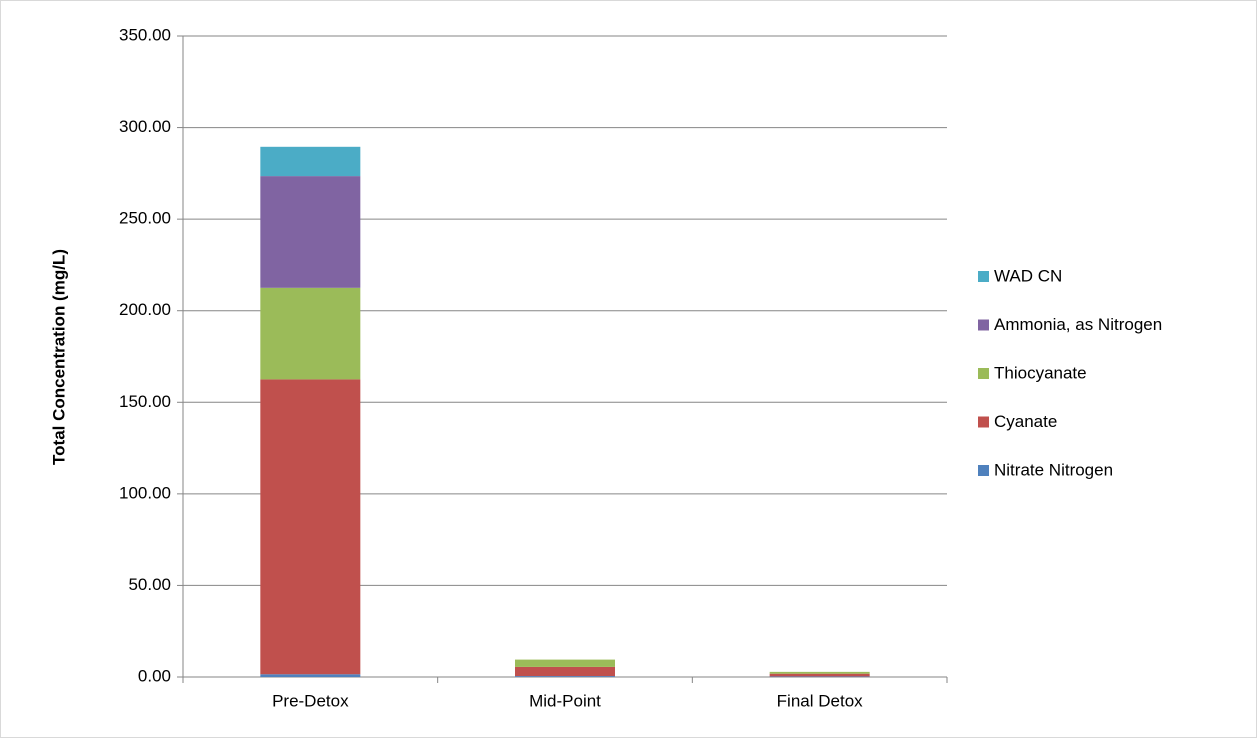 The image size is (1257, 738). What do you see at coordinates (145, 126) in the screenshot?
I see `y-tick-label: 300.00` at bounding box center [145, 126].